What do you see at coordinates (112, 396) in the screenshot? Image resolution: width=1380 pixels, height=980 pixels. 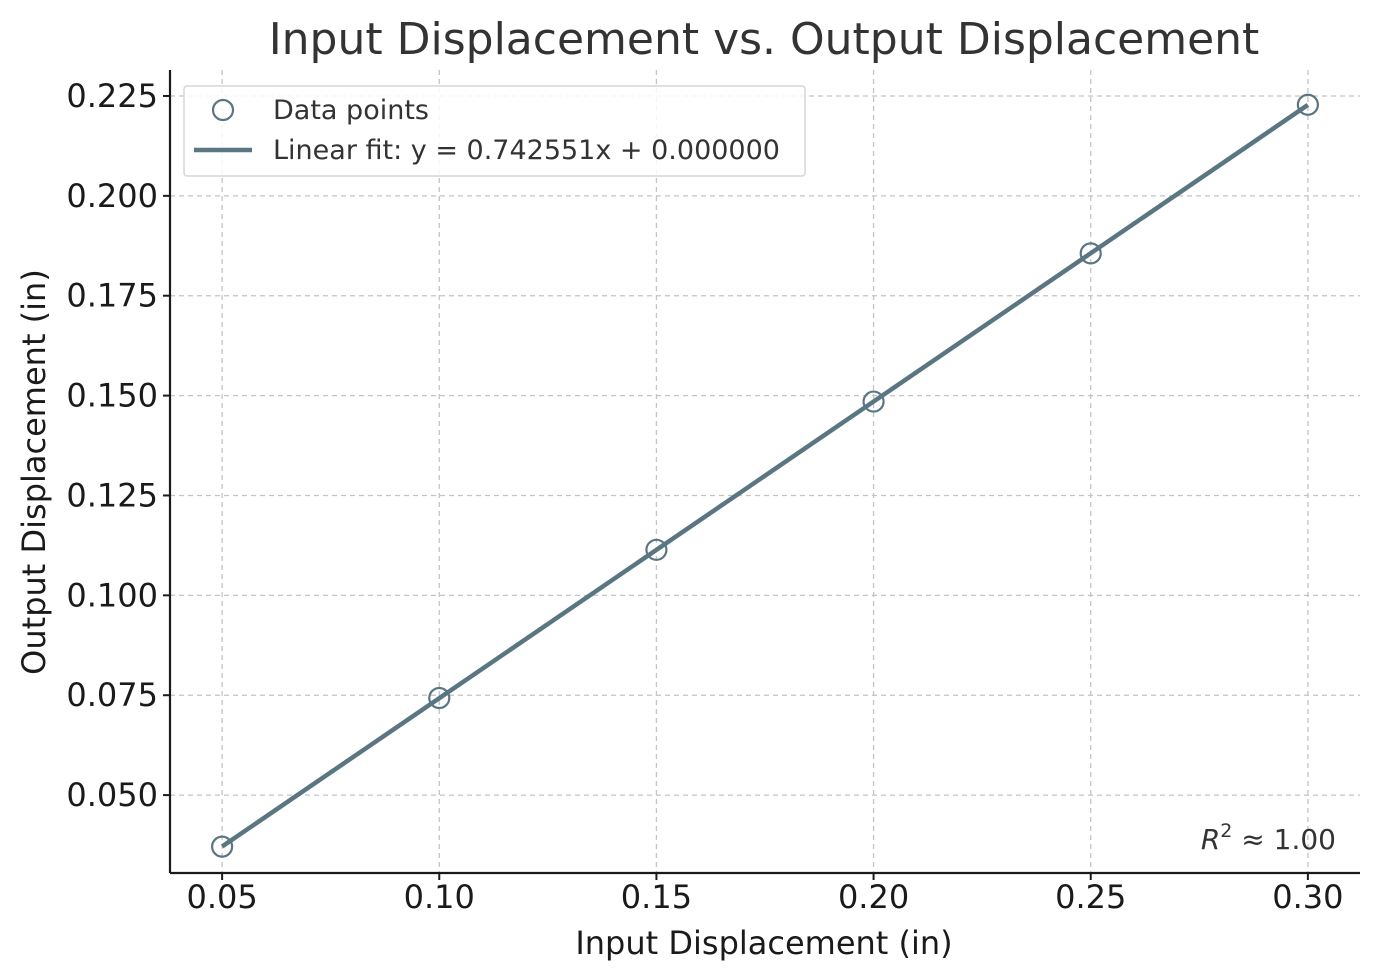 I see `y-tick-label: 0.150` at bounding box center [112, 396].